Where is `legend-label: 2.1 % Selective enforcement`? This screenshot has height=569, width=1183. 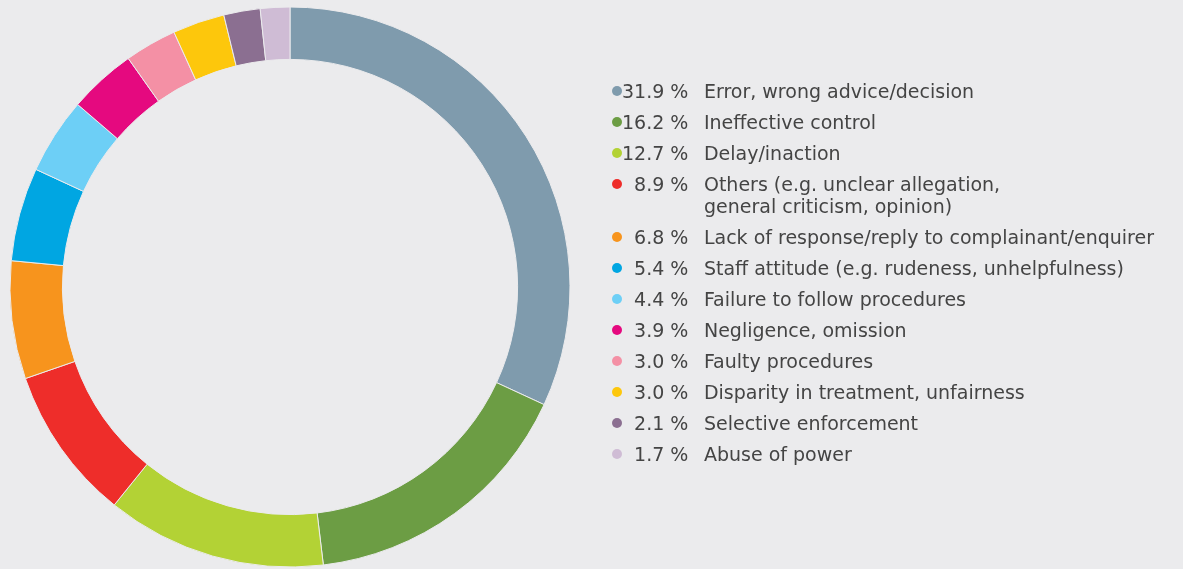 legend-label: 2.1 % Selective enforcement is located at coordinates (776, 423).